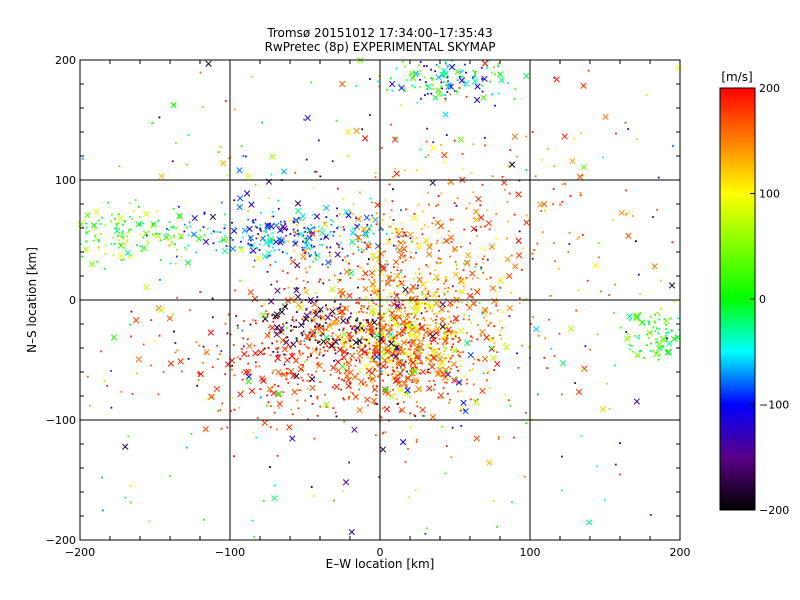 This screenshot has width=800, height=600. What do you see at coordinates (680, 552) in the screenshot?
I see `x-tick-label: 200` at bounding box center [680, 552].